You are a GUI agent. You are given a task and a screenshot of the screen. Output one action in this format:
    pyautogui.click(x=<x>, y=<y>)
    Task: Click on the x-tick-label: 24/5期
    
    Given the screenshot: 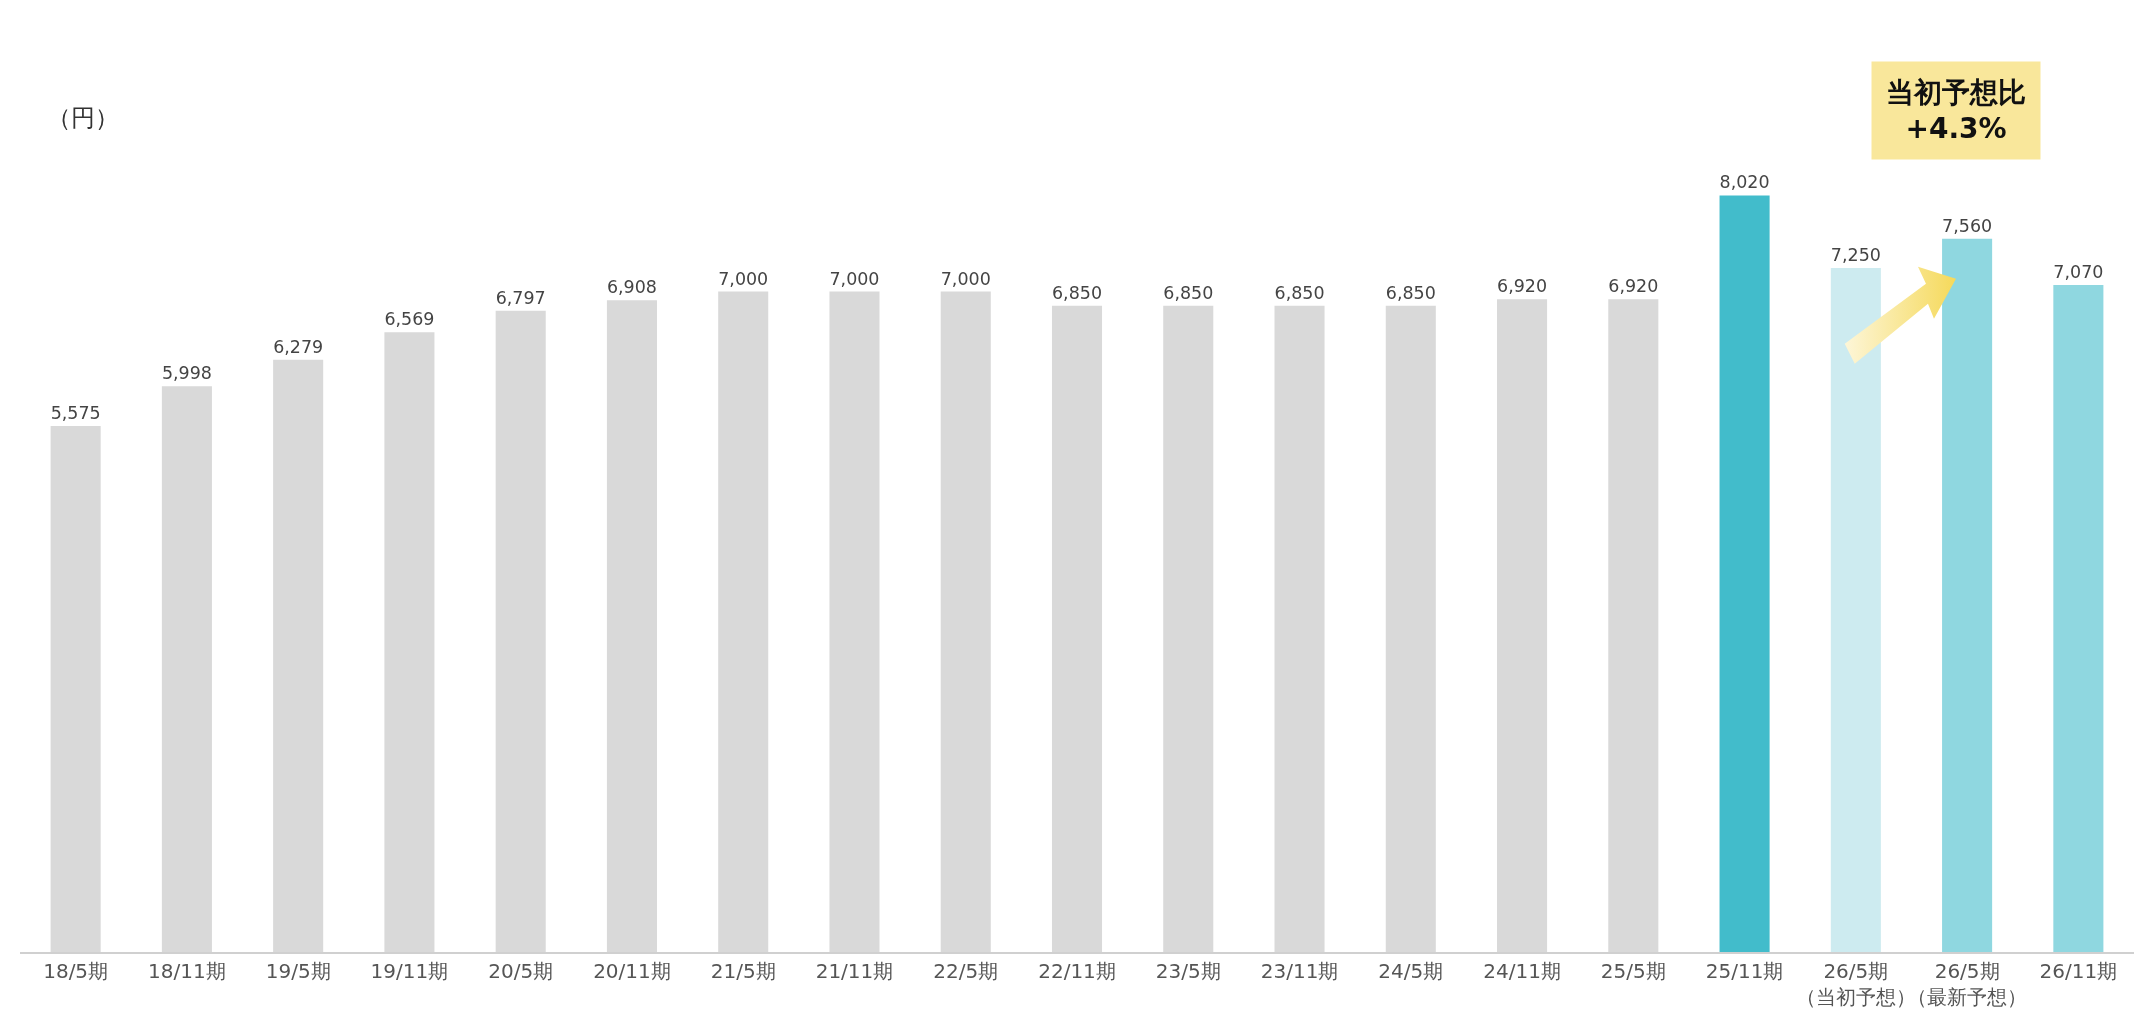 What is the action you would take?
    pyautogui.click(x=1411, y=971)
    